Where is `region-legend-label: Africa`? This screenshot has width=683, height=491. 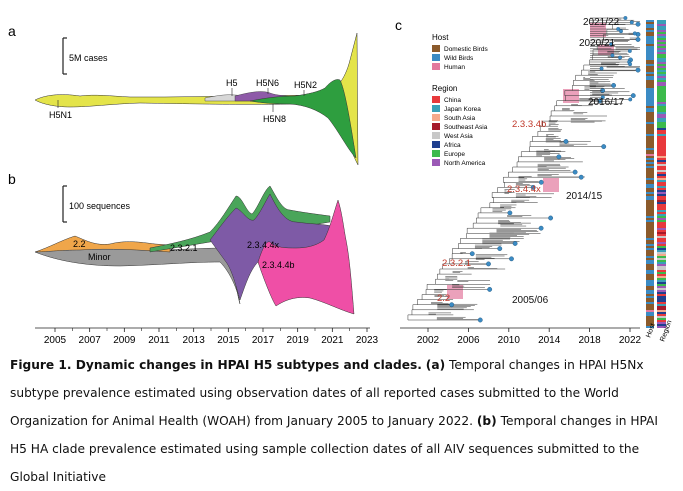
region-legend-label: Africa is located at coordinates (452, 145).